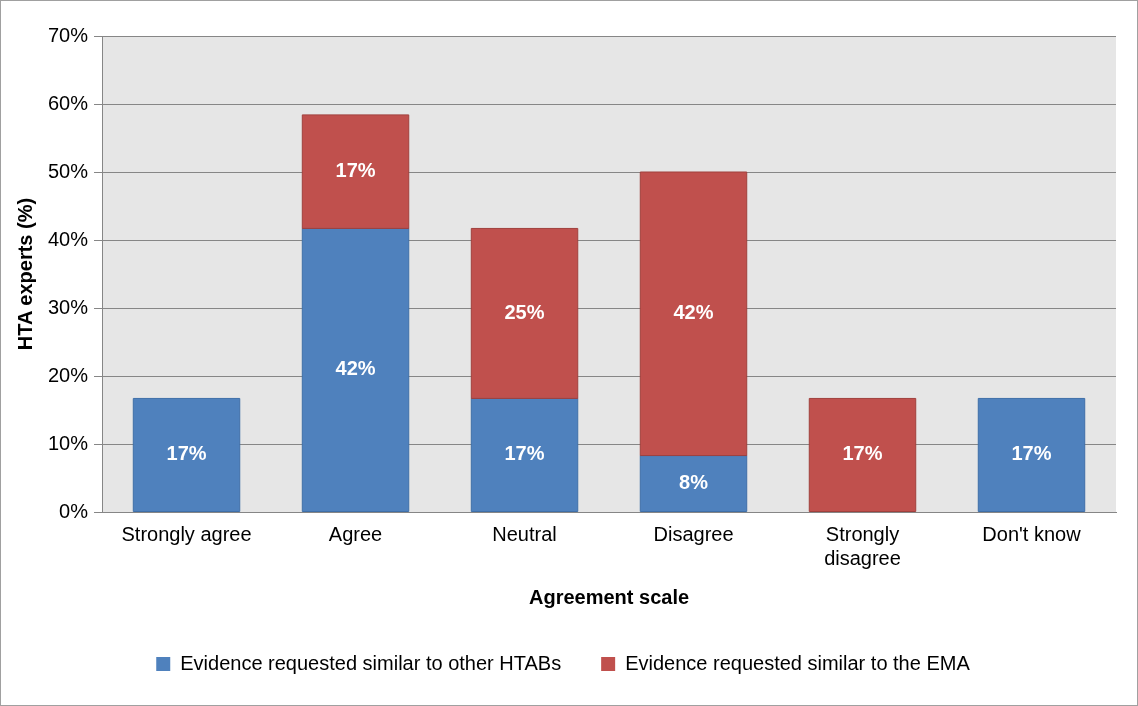  What do you see at coordinates (524, 311) in the screenshot?
I see `data-label: 25%` at bounding box center [524, 311].